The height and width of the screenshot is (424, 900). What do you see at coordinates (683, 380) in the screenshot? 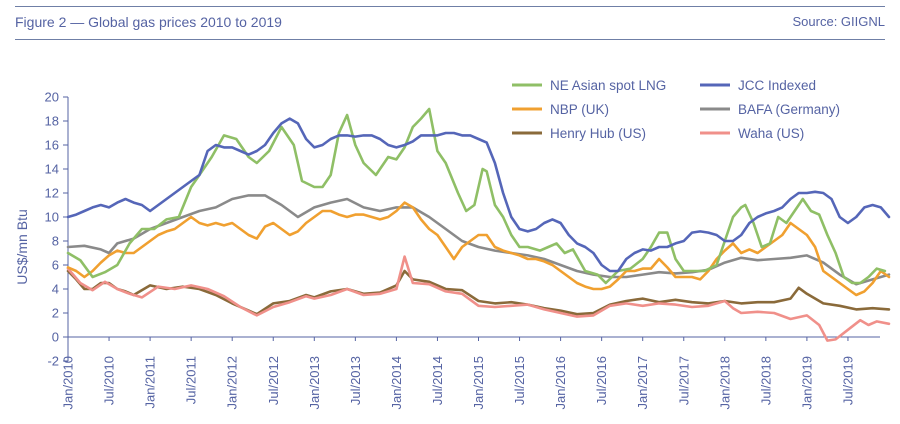
I see `x-tick-label: Jul/2017` at bounding box center [683, 380].